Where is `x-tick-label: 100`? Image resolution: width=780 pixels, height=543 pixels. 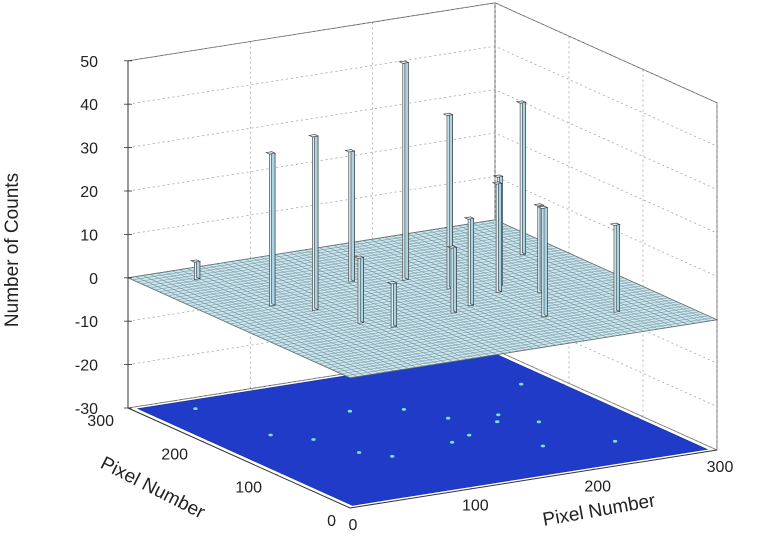 x-tick-label: 100 is located at coordinates (475, 506).